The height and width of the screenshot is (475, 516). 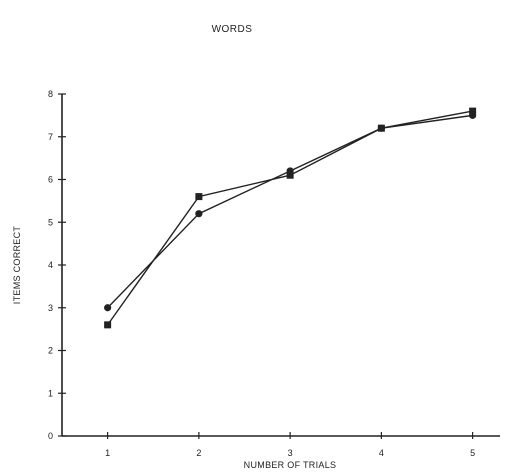 I want to click on y-tick-label: 0, so click(x=50, y=436).